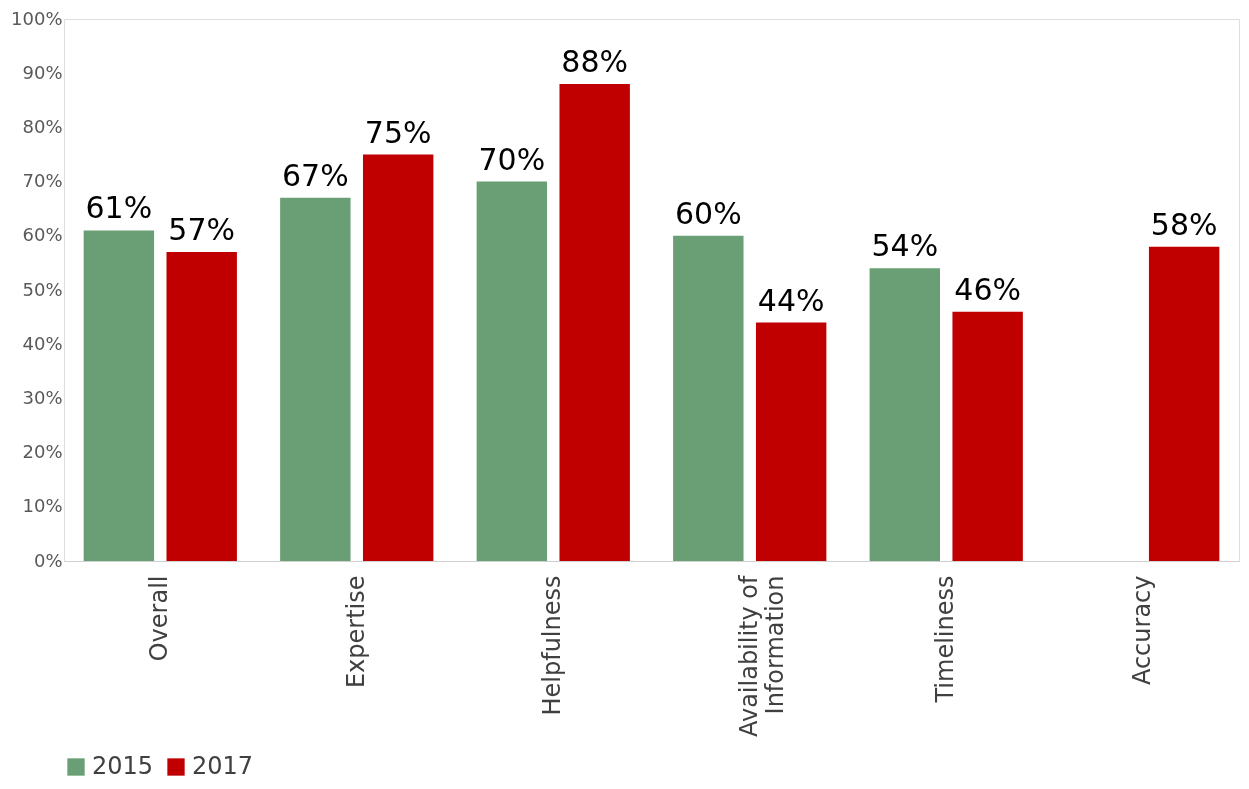  I want to click on x-tick-label: Expertise, so click(355, 632).